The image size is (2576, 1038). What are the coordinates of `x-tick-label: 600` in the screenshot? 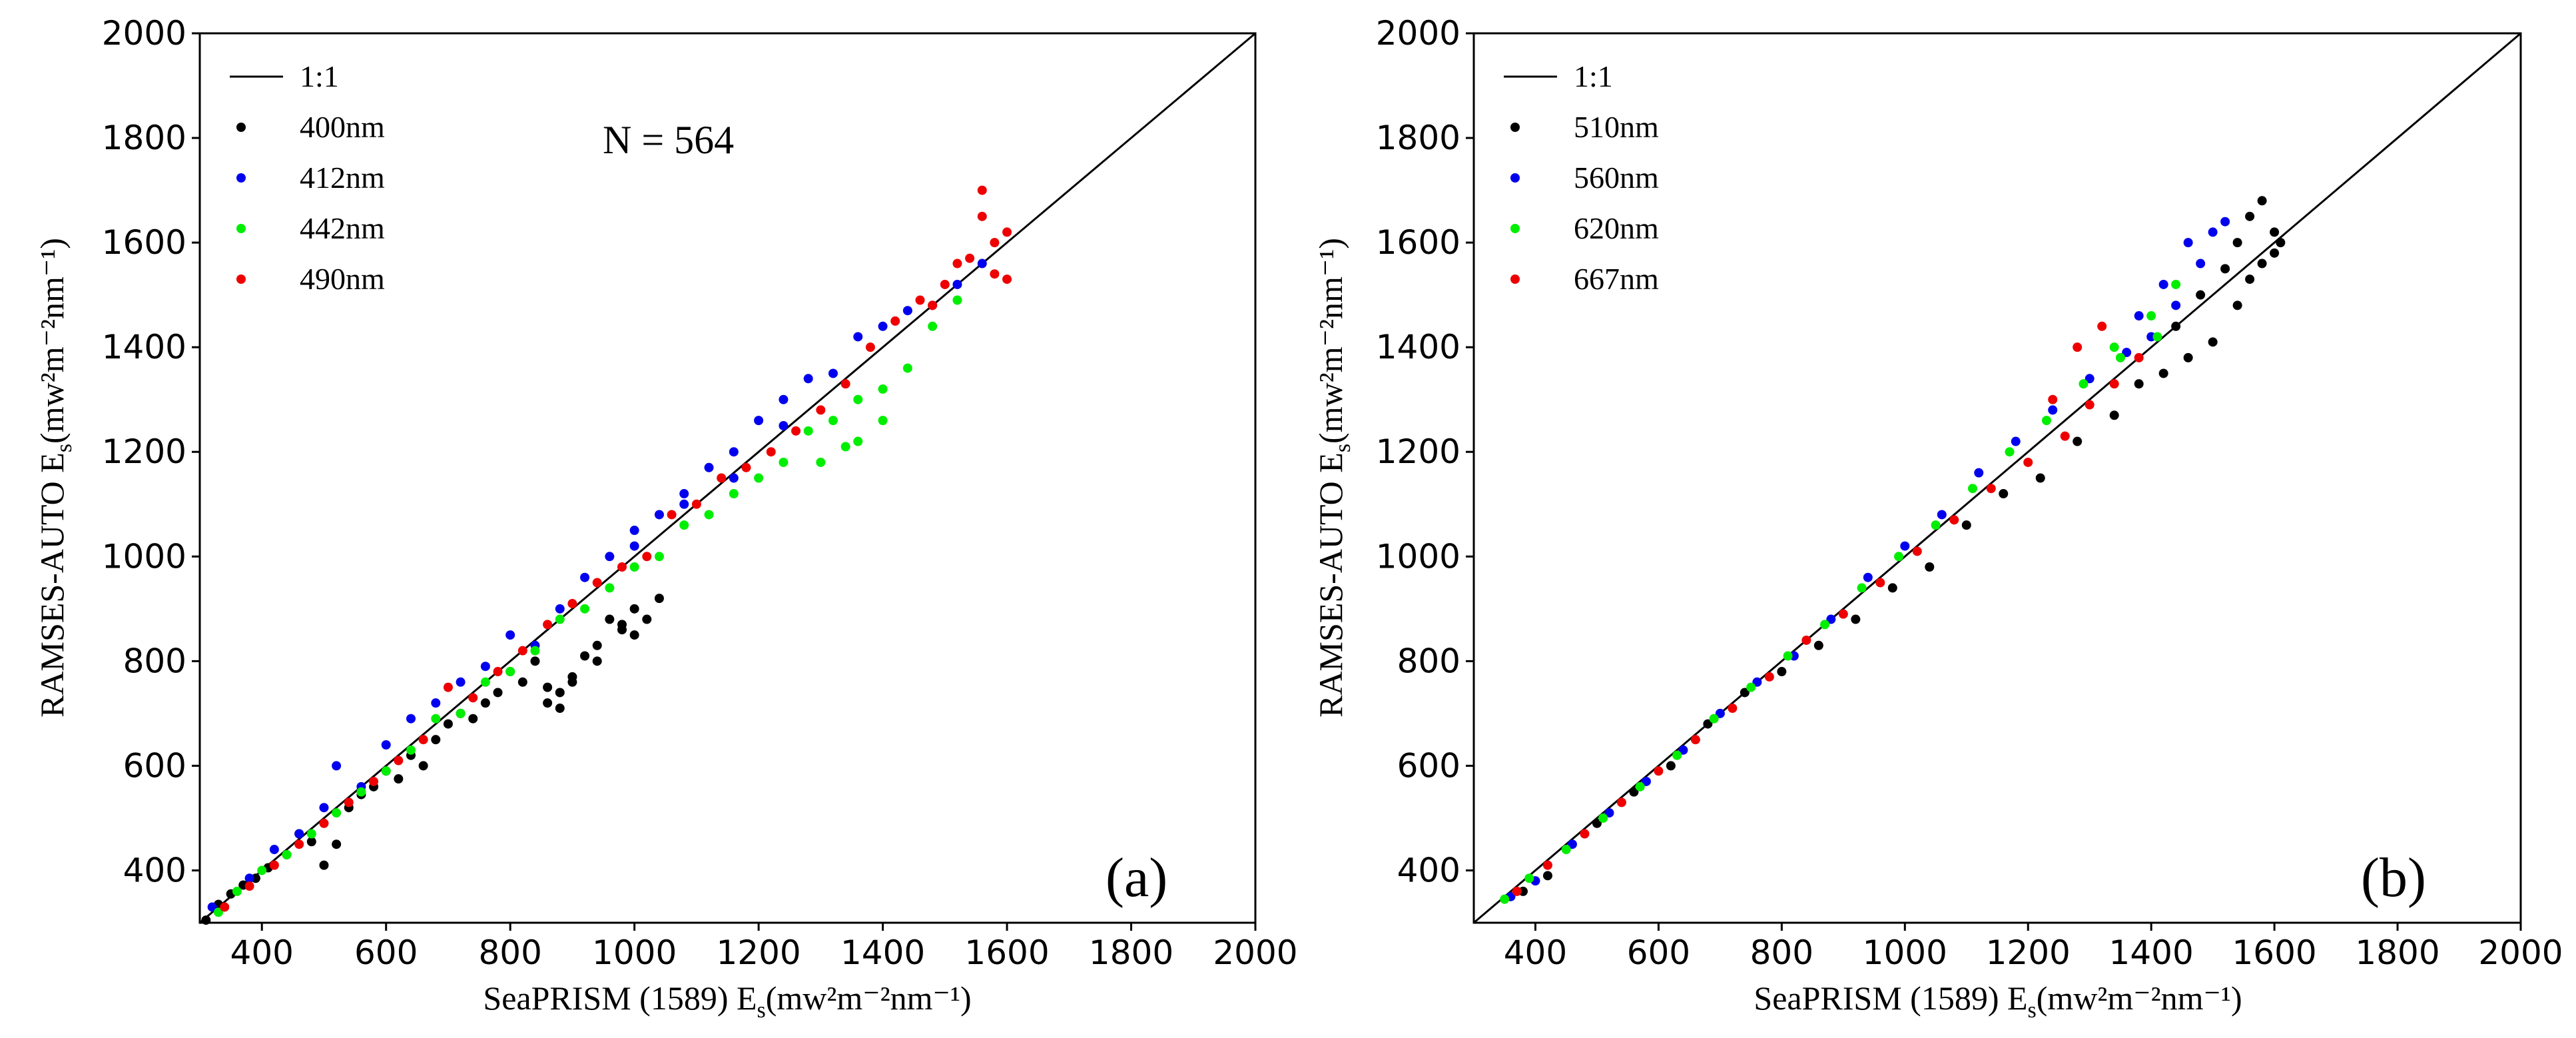 It's located at (1658, 952).